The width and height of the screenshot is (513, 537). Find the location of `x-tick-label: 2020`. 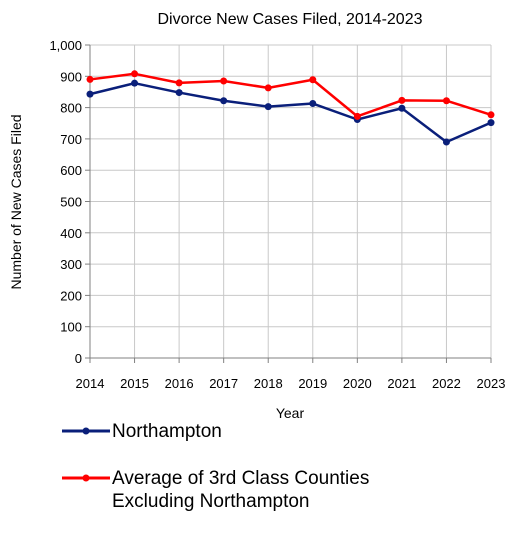

x-tick-label: 2020 is located at coordinates (357, 383).